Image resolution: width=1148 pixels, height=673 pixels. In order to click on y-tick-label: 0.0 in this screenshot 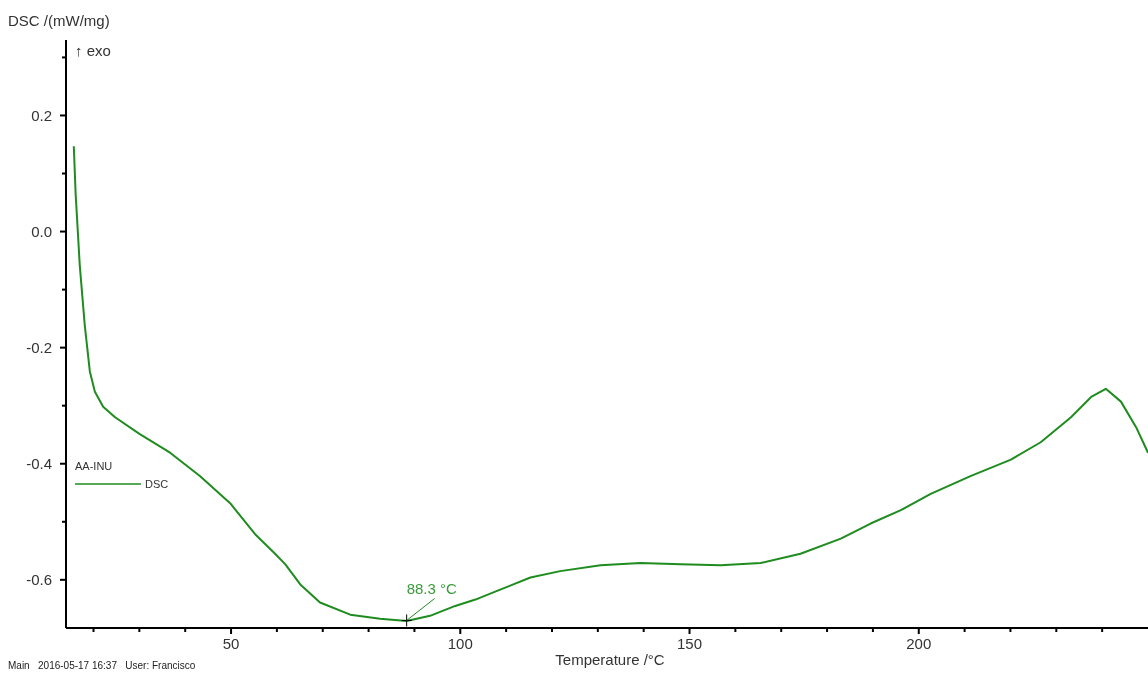, I will do `click(41, 231)`.